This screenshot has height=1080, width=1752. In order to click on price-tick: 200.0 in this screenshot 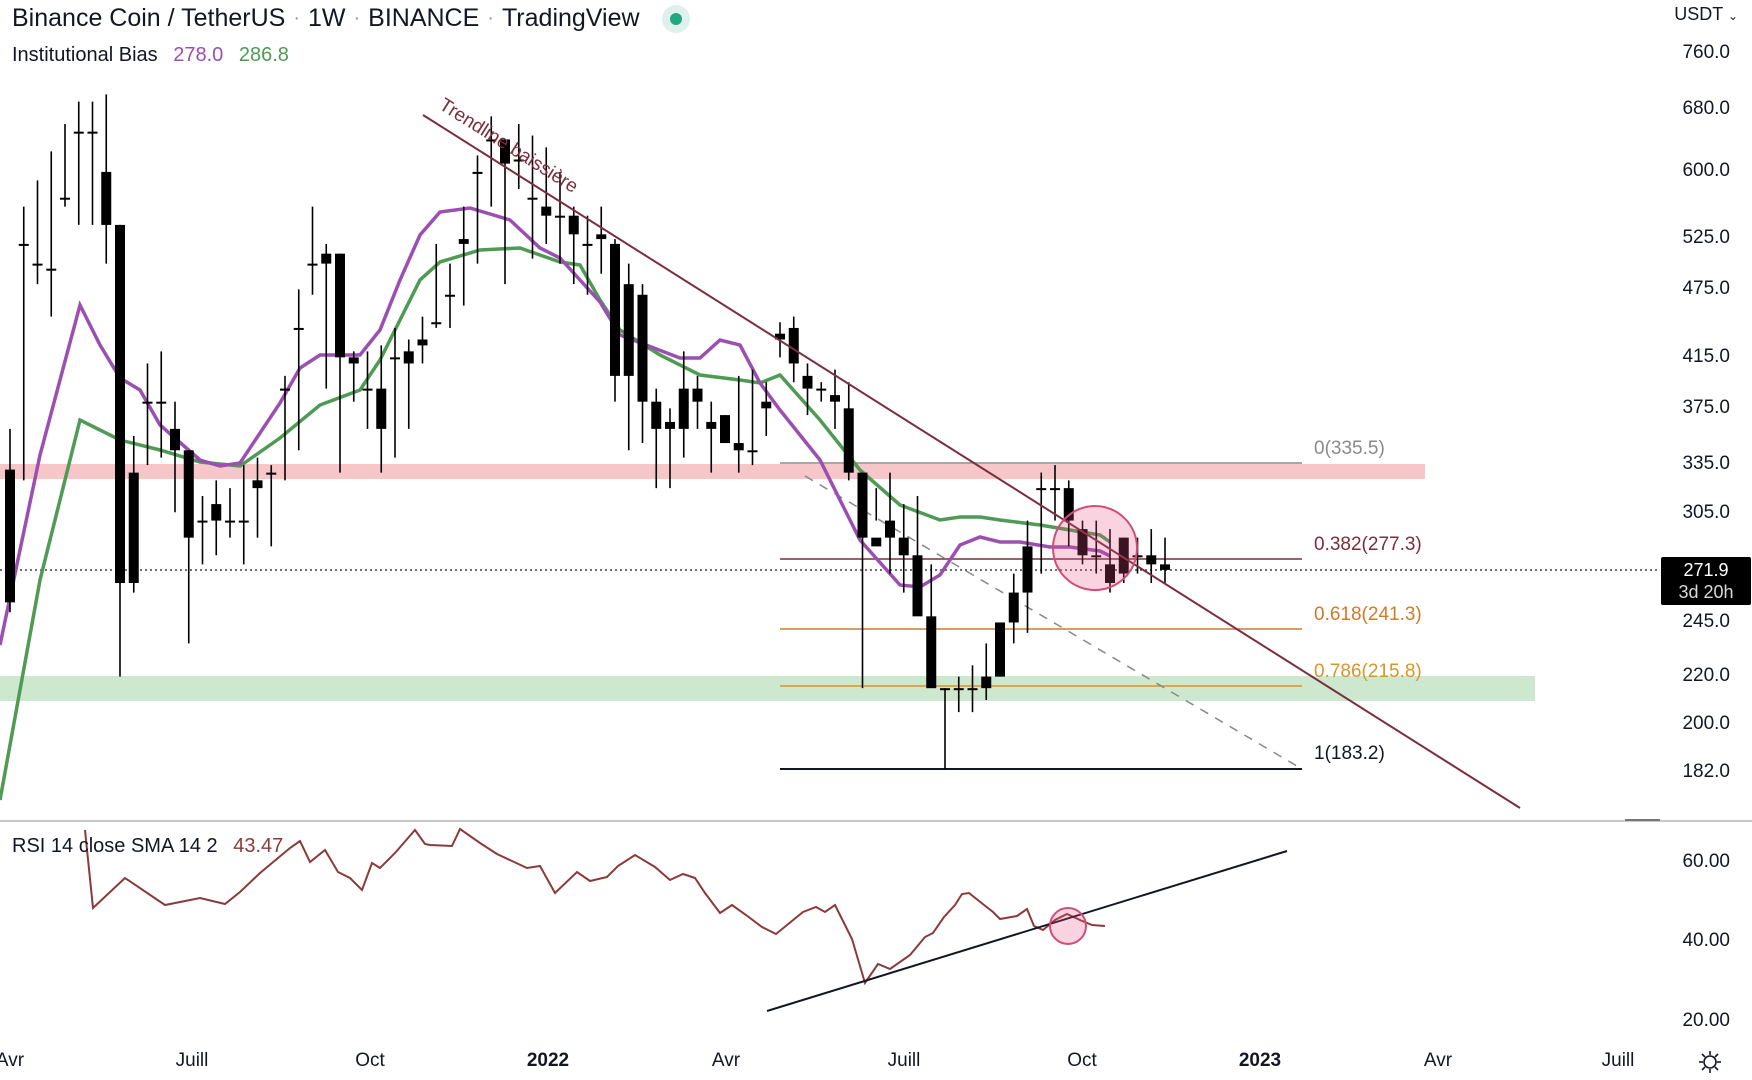, I will do `click(1706, 723)`.